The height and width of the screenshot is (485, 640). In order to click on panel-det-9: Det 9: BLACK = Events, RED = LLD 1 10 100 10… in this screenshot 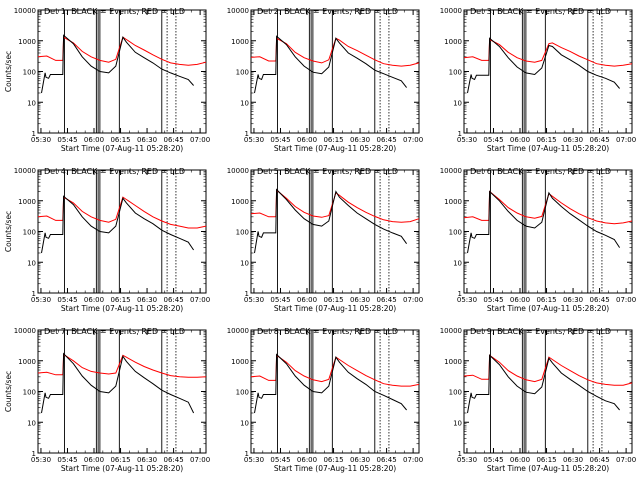, I will do `click(538, 400)`.